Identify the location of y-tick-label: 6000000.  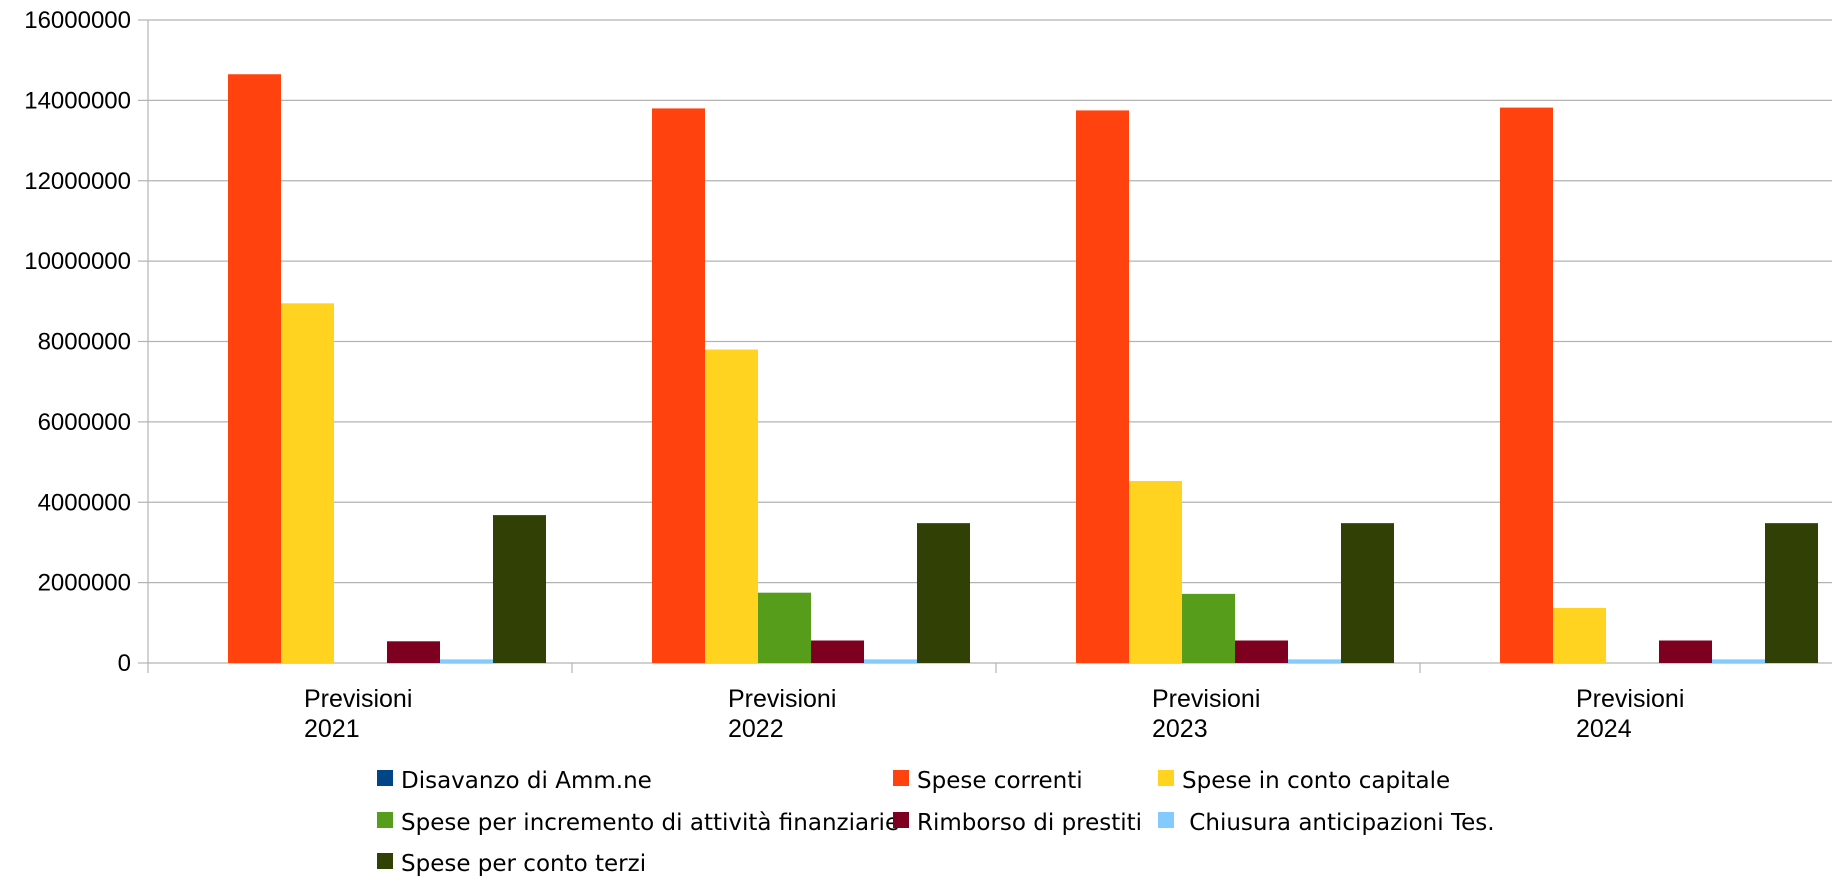
(84, 422).